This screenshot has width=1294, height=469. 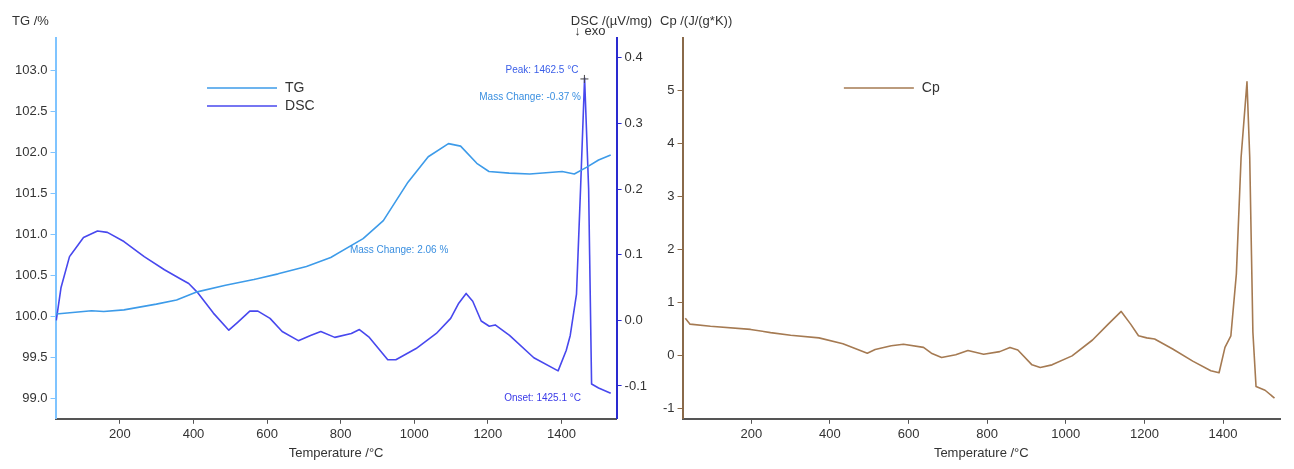 I want to click on y-tick-label: 2, so click(x=671, y=249).